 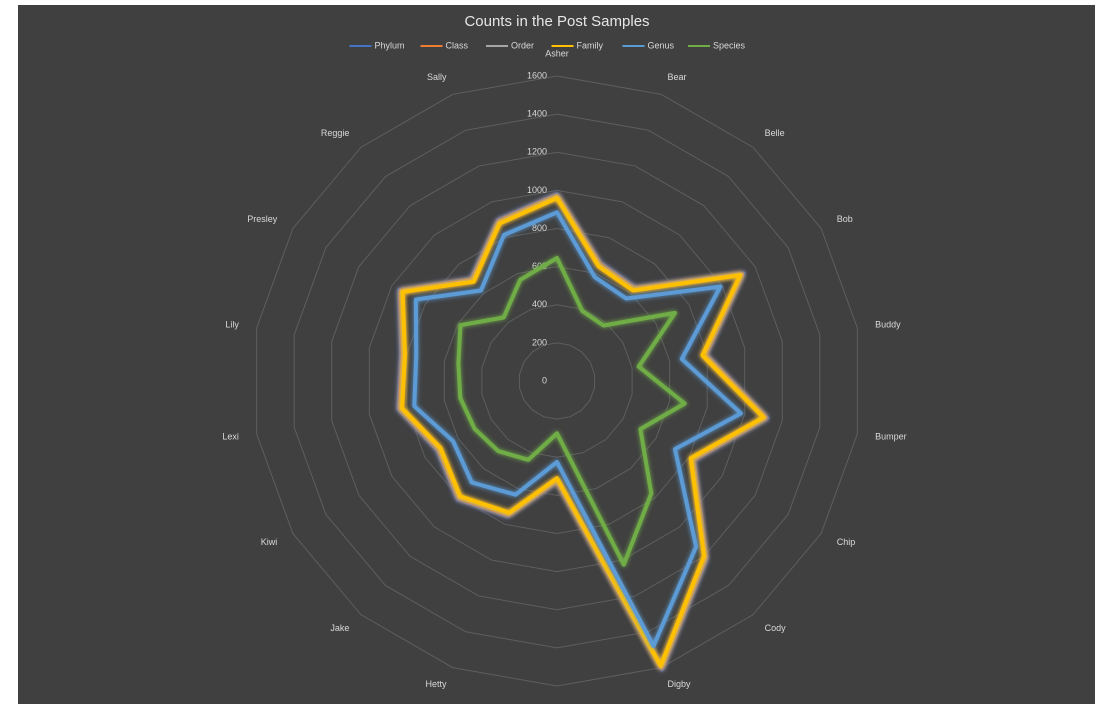 I want to click on r-tick-label: 1400, so click(x=537, y=114).